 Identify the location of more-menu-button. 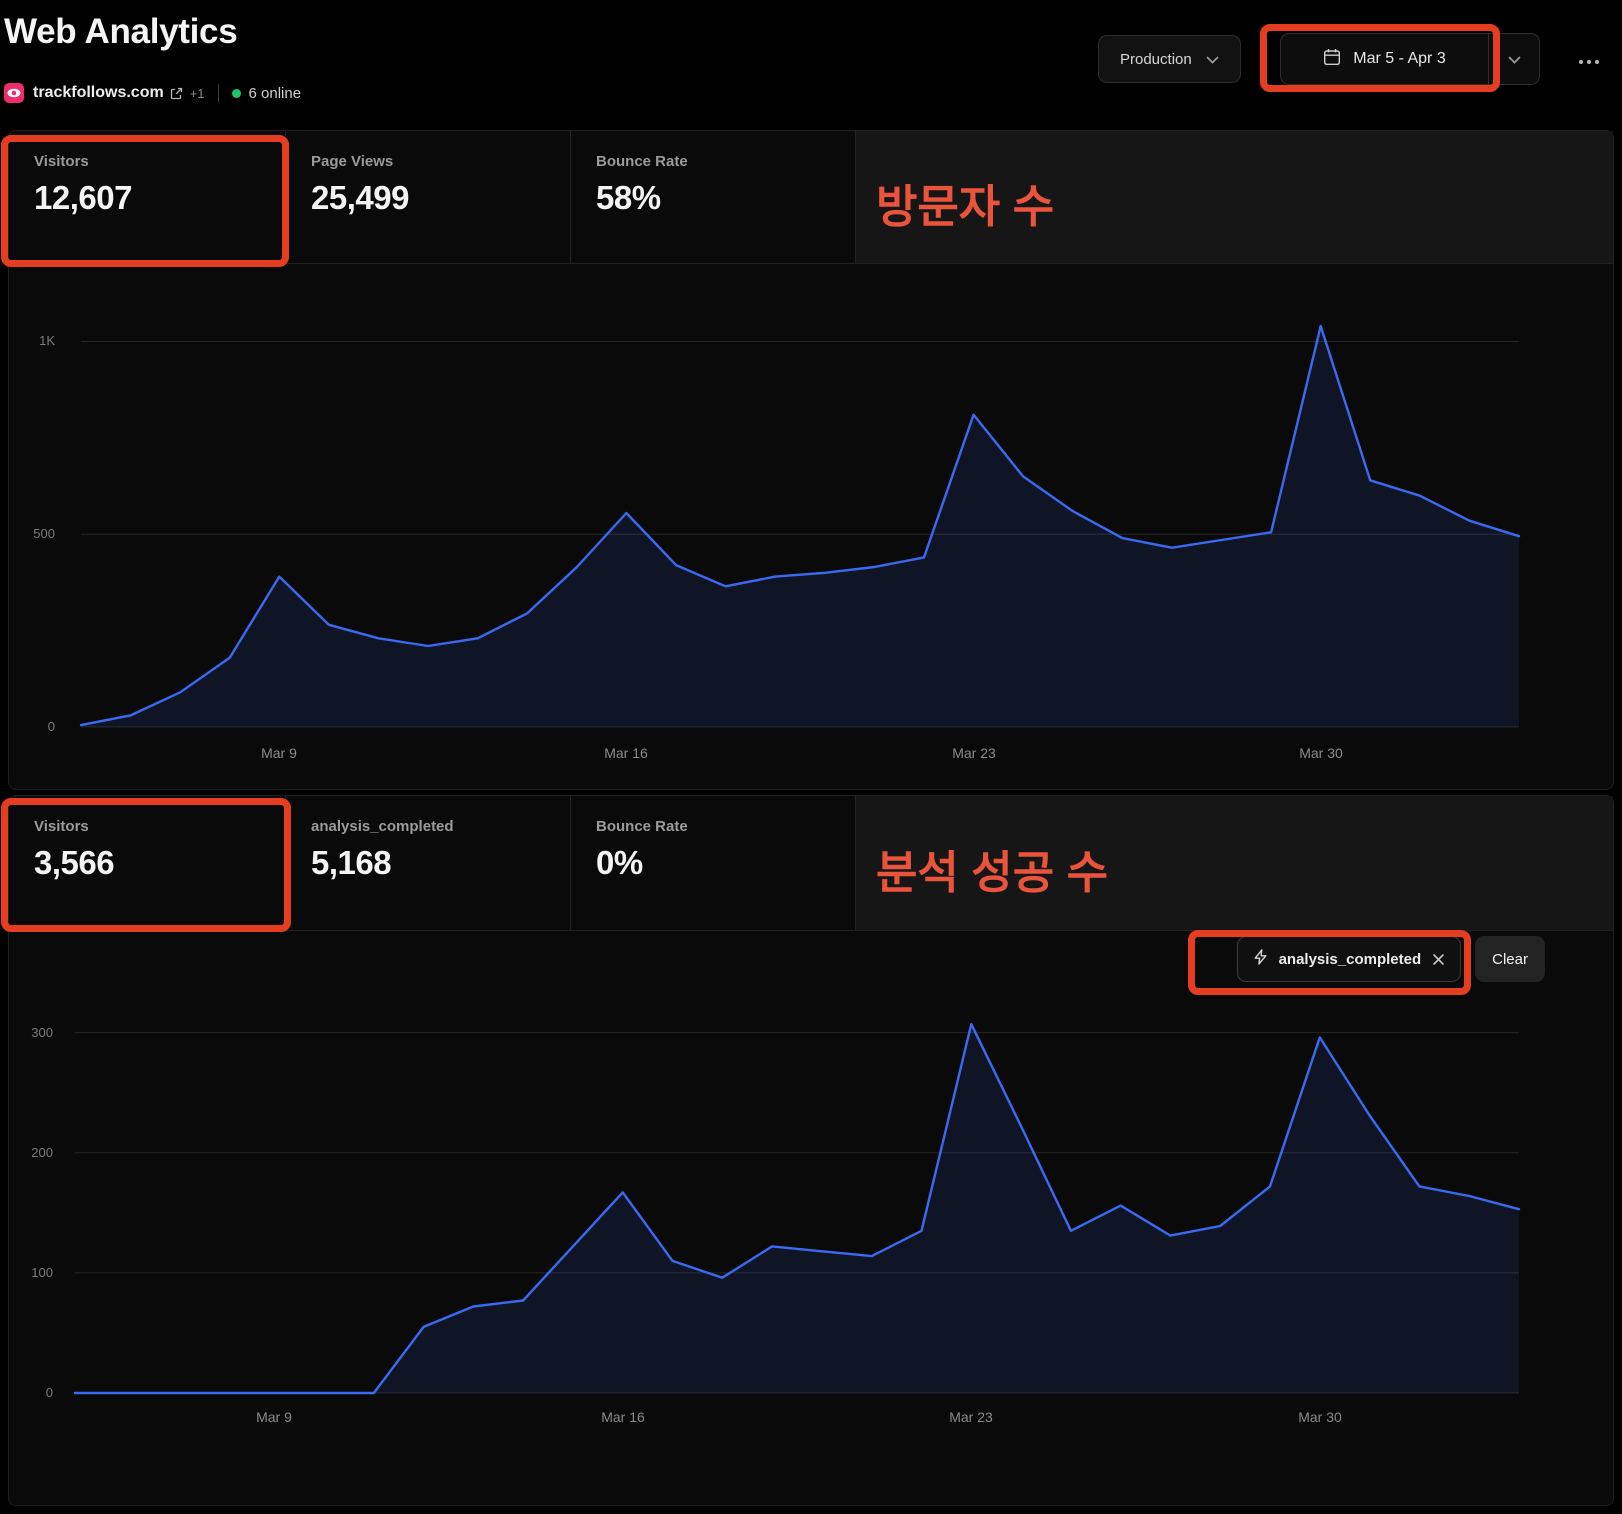
(1589, 60).